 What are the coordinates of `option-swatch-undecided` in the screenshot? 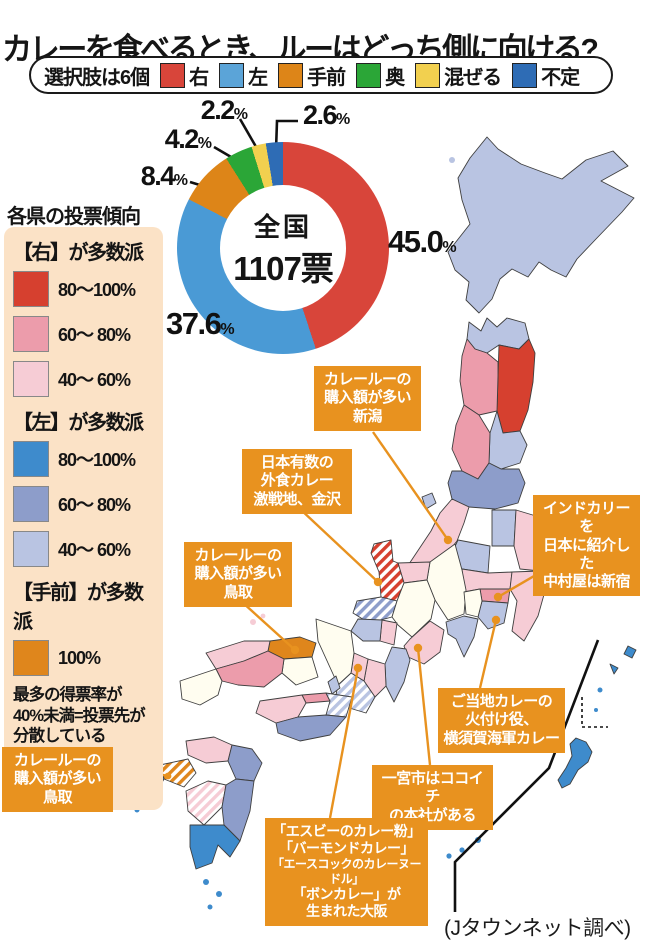 It's located at (525, 75).